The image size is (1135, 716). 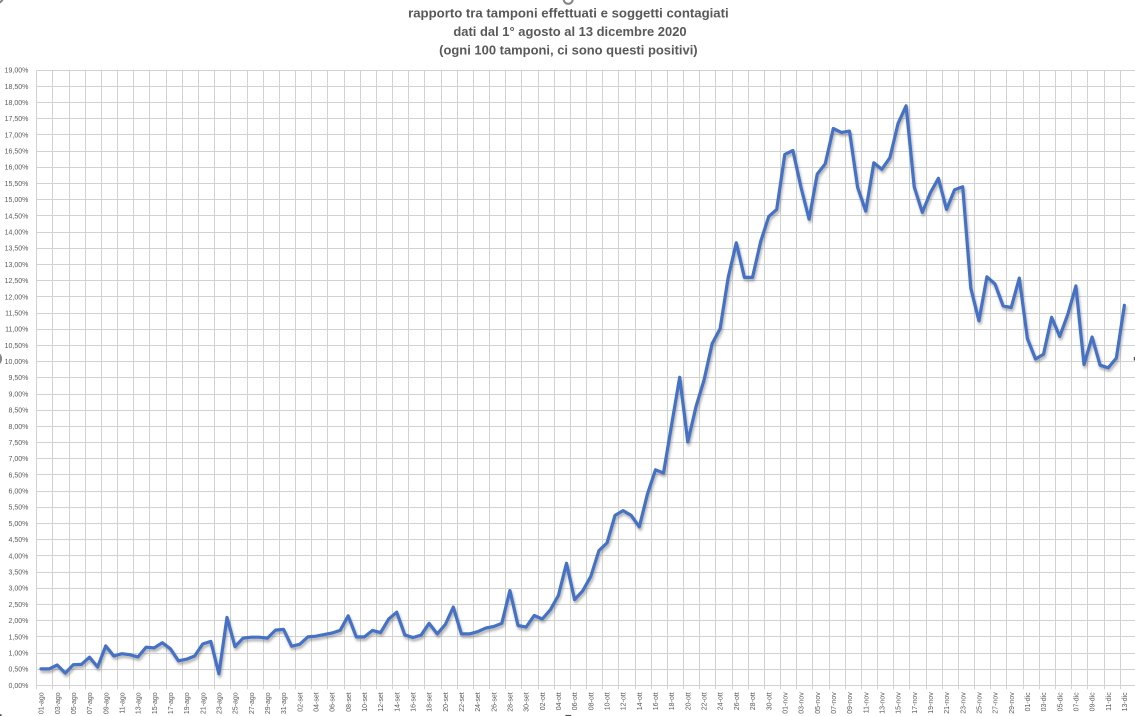 What do you see at coordinates (569, 32) in the screenshot?
I see `svg-text:dati dal 1° agosto al 13 dicem: dati dal 1° agosto al 13 dicembre 2020` at bounding box center [569, 32].